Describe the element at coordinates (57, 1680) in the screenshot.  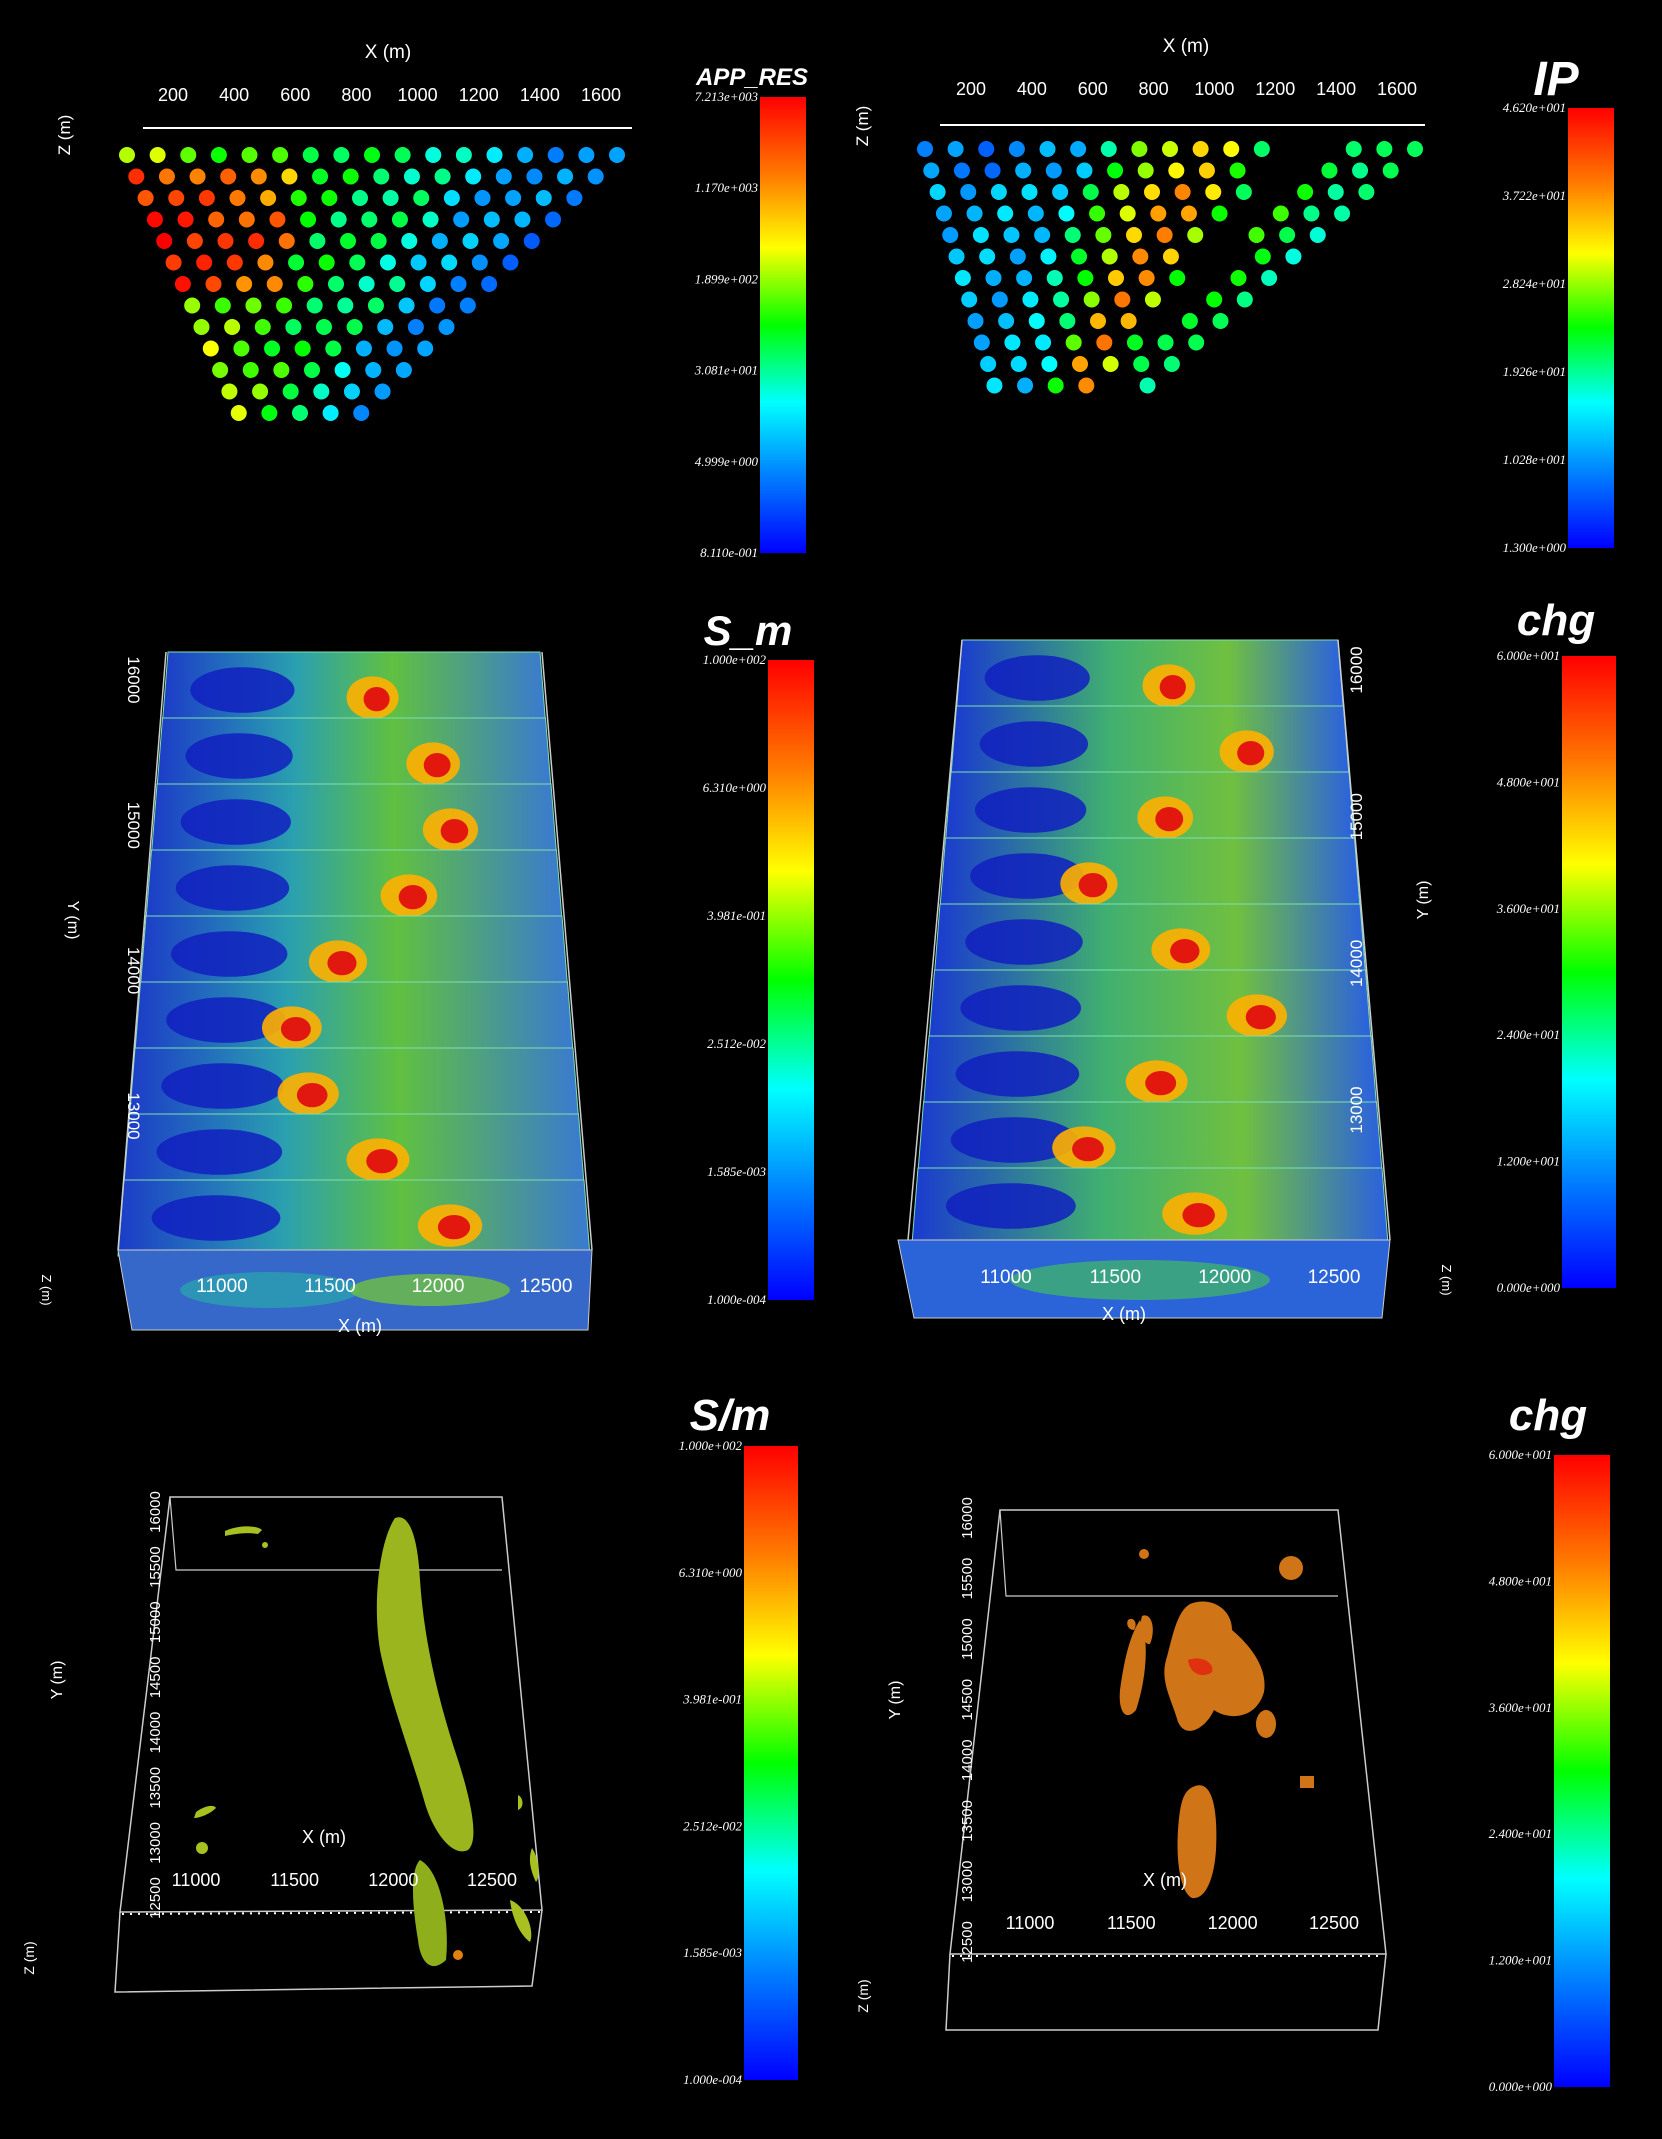
I see `s-per-m-ylabel: Y (m)` at that location.